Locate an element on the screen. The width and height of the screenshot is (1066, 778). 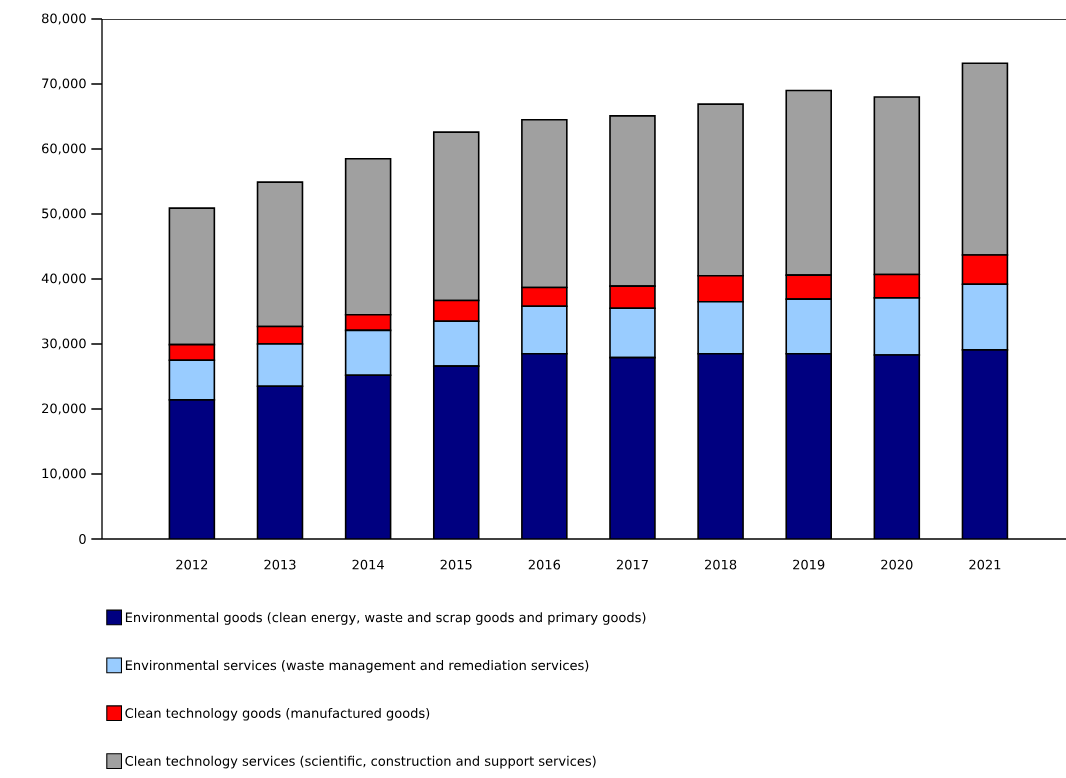
legend-label: Clean technology services (scientific, construction and support services) is located at coordinates (360, 762).